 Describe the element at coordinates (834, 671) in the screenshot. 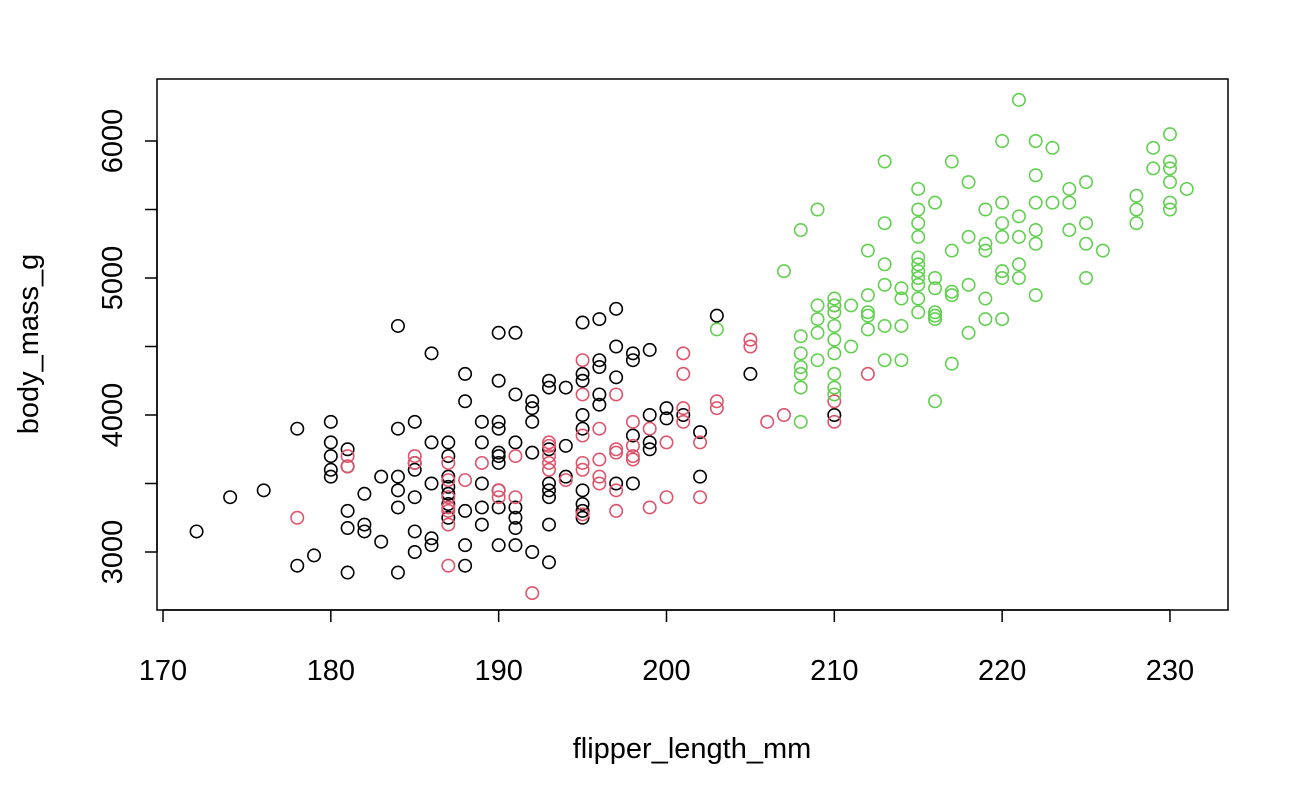

I see `x-tick-label: 210` at that location.